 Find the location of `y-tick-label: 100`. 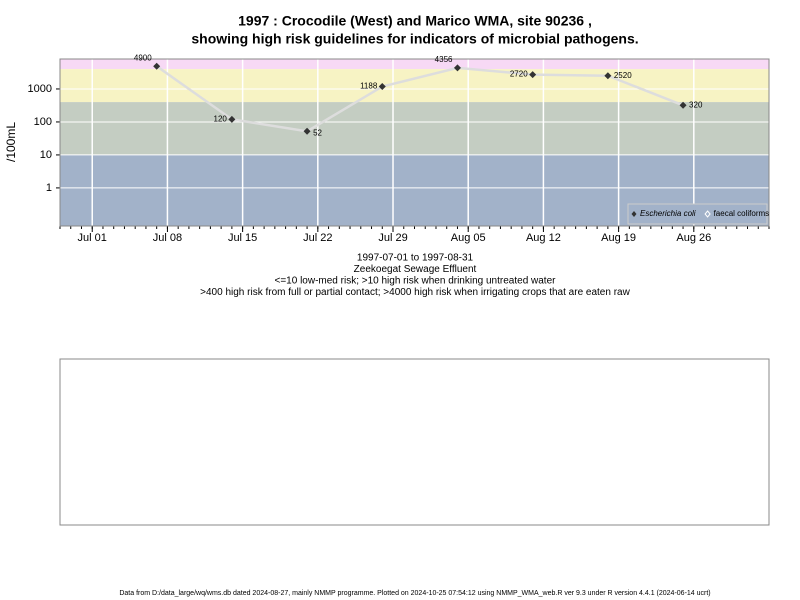

y-tick-label: 100 is located at coordinates (43, 122).